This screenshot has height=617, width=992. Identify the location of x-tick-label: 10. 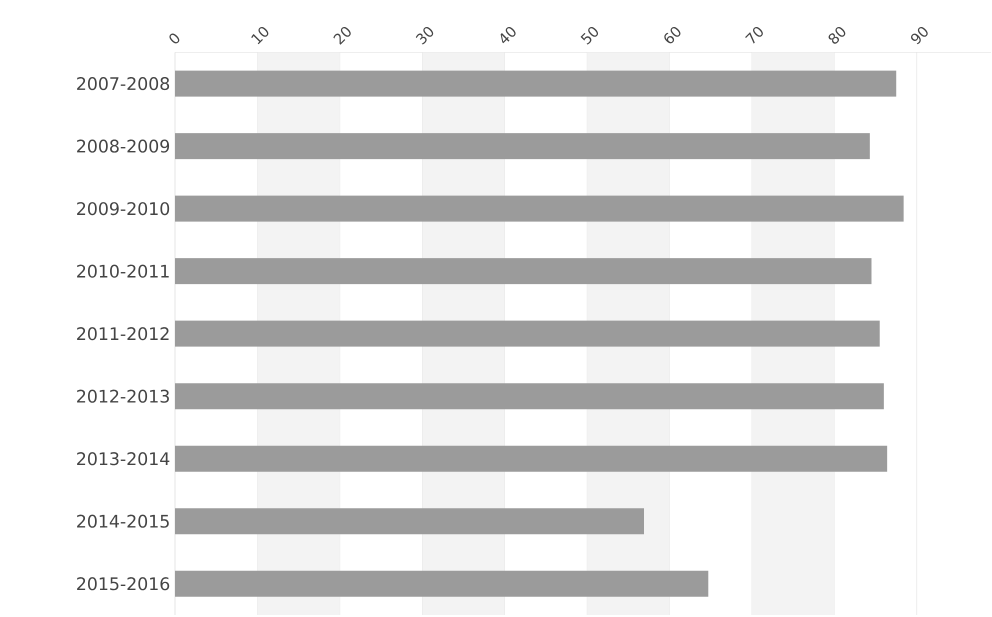
(259, 35).